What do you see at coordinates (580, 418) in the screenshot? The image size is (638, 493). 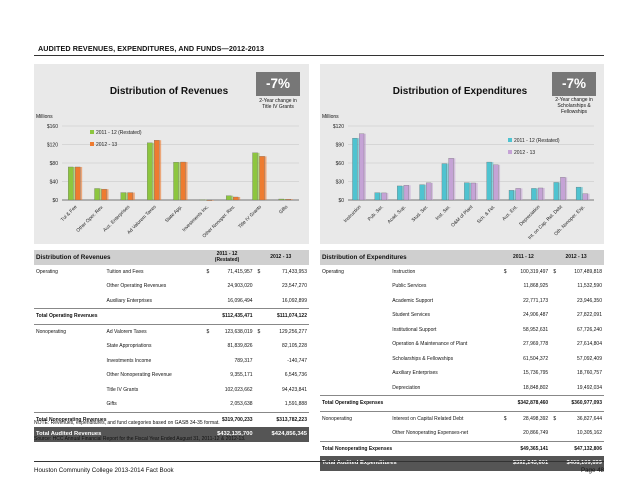 I see `expenditure-value-2012: 36,827,644` at bounding box center [580, 418].